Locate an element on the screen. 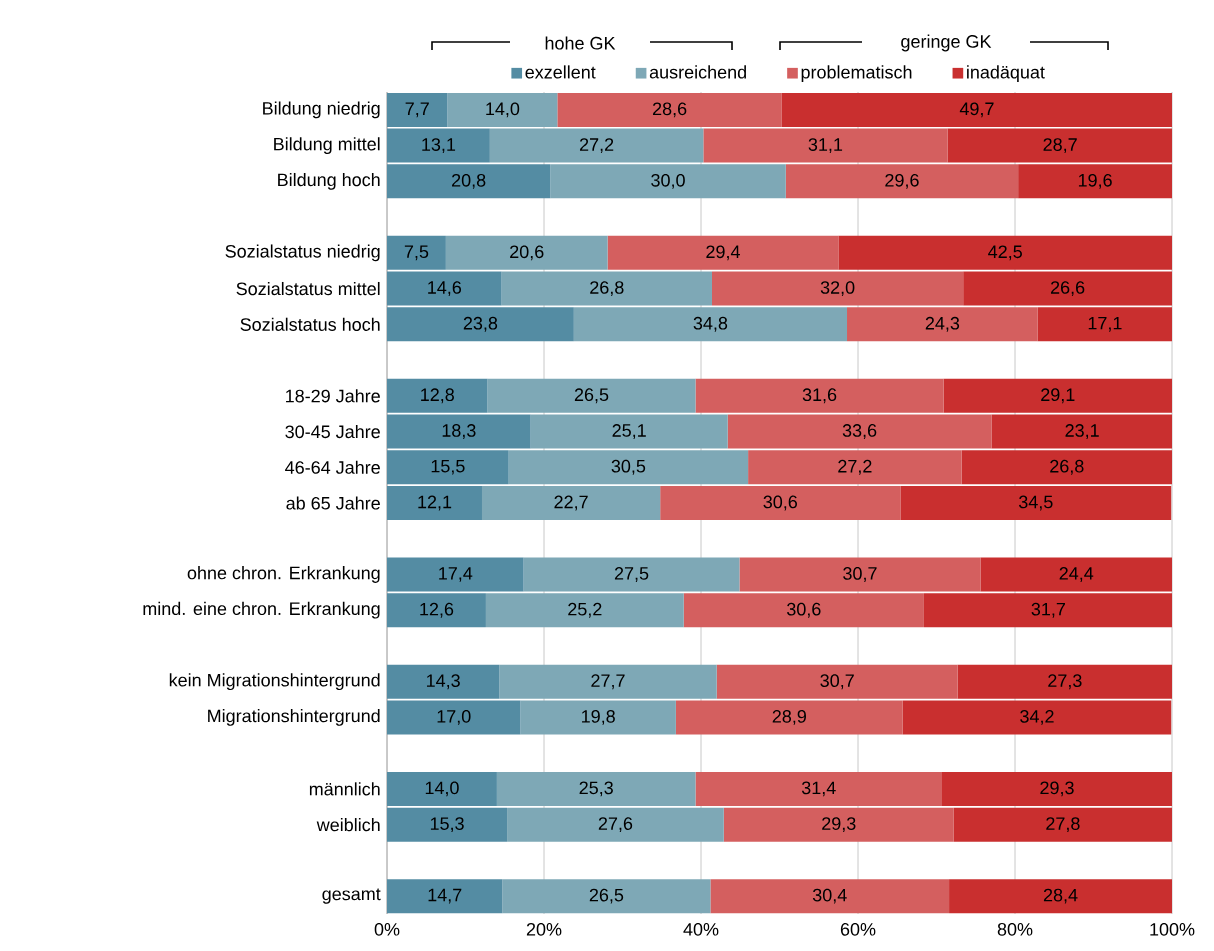 Image resolution: width=1214 pixels, height=951 pixels. data-label: 27,6 is located at coordinates (615, 825).